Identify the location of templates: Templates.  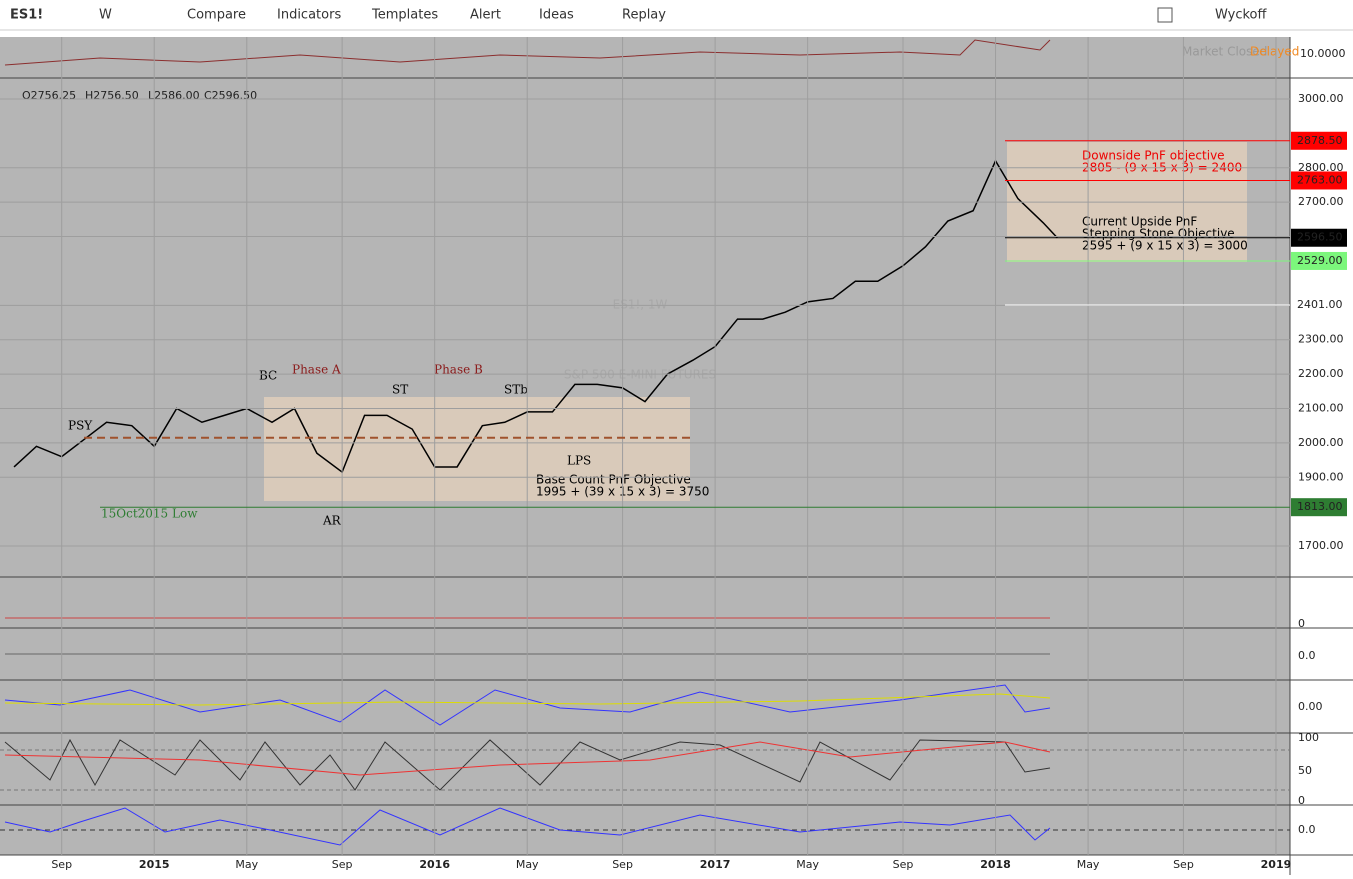
(404, 15).